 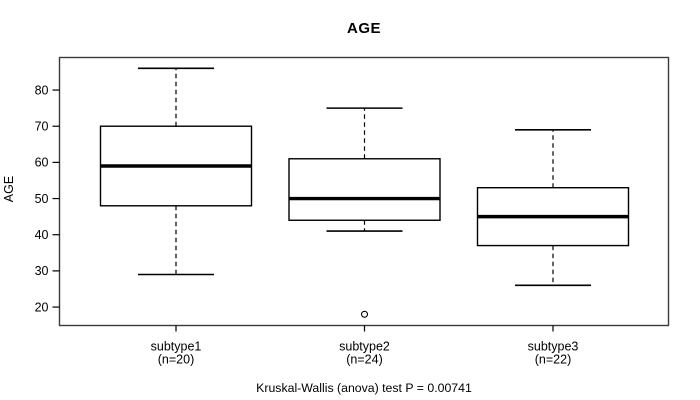 I want to click on y-tick-label: 60, so click(x=42, y=163).